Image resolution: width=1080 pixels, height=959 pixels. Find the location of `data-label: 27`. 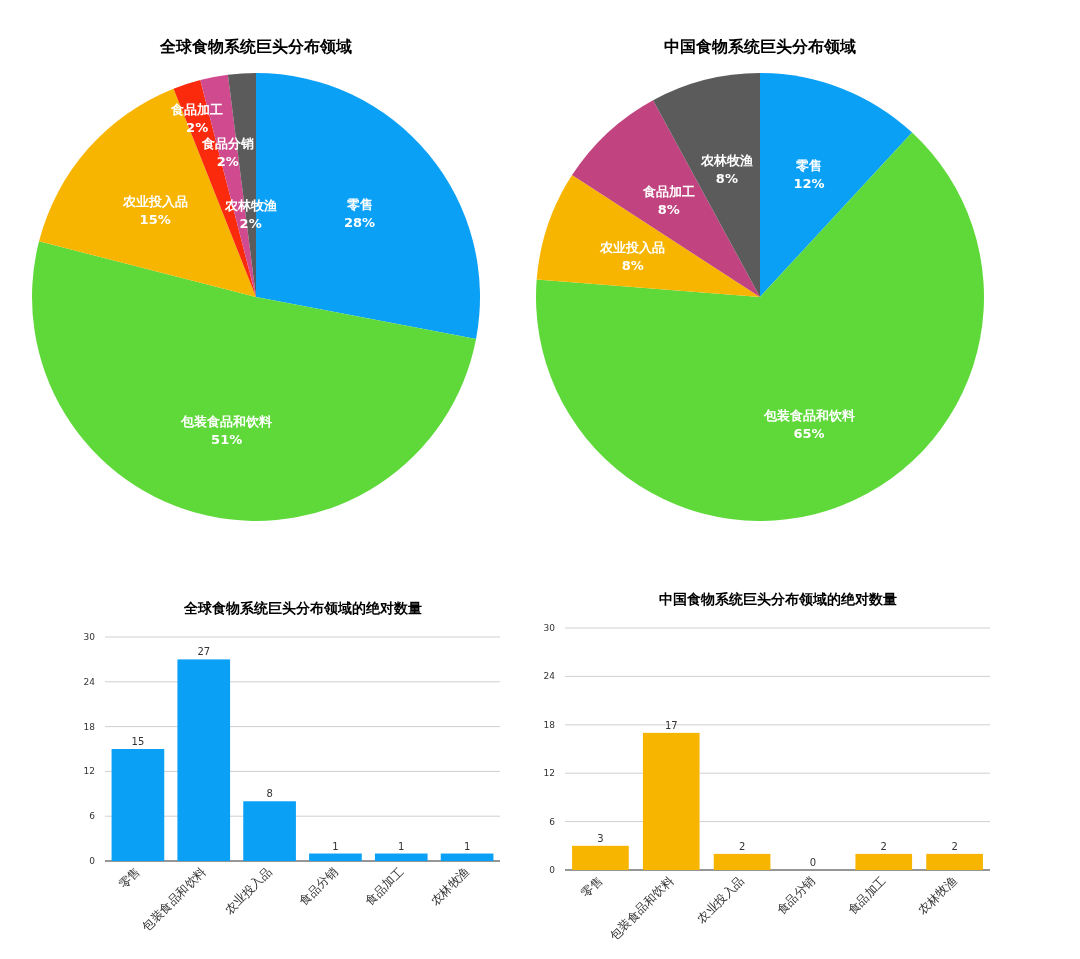

data-label: 27 is located at coordinates (204, 652).